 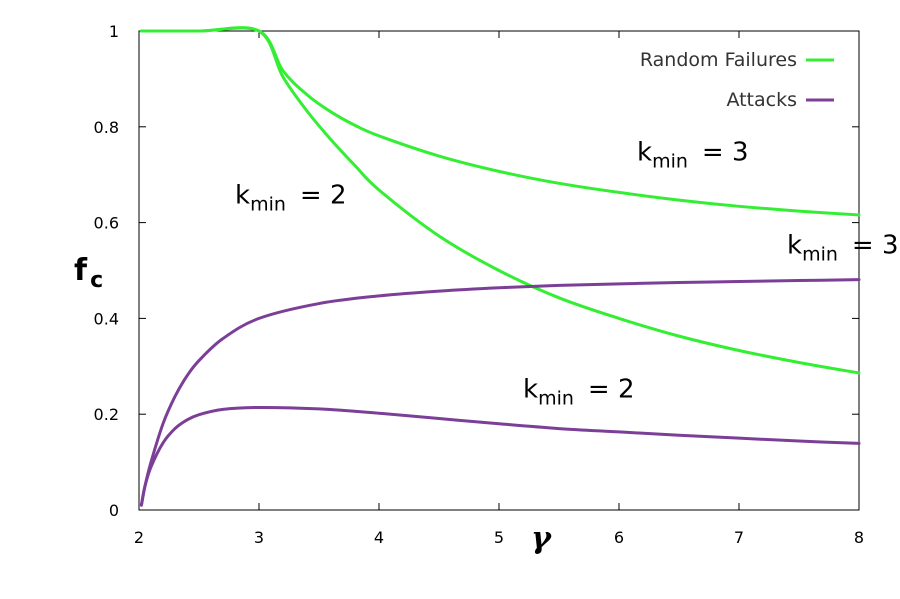 I want to click on x-tick-label: 7, so click(x=739, y=537).